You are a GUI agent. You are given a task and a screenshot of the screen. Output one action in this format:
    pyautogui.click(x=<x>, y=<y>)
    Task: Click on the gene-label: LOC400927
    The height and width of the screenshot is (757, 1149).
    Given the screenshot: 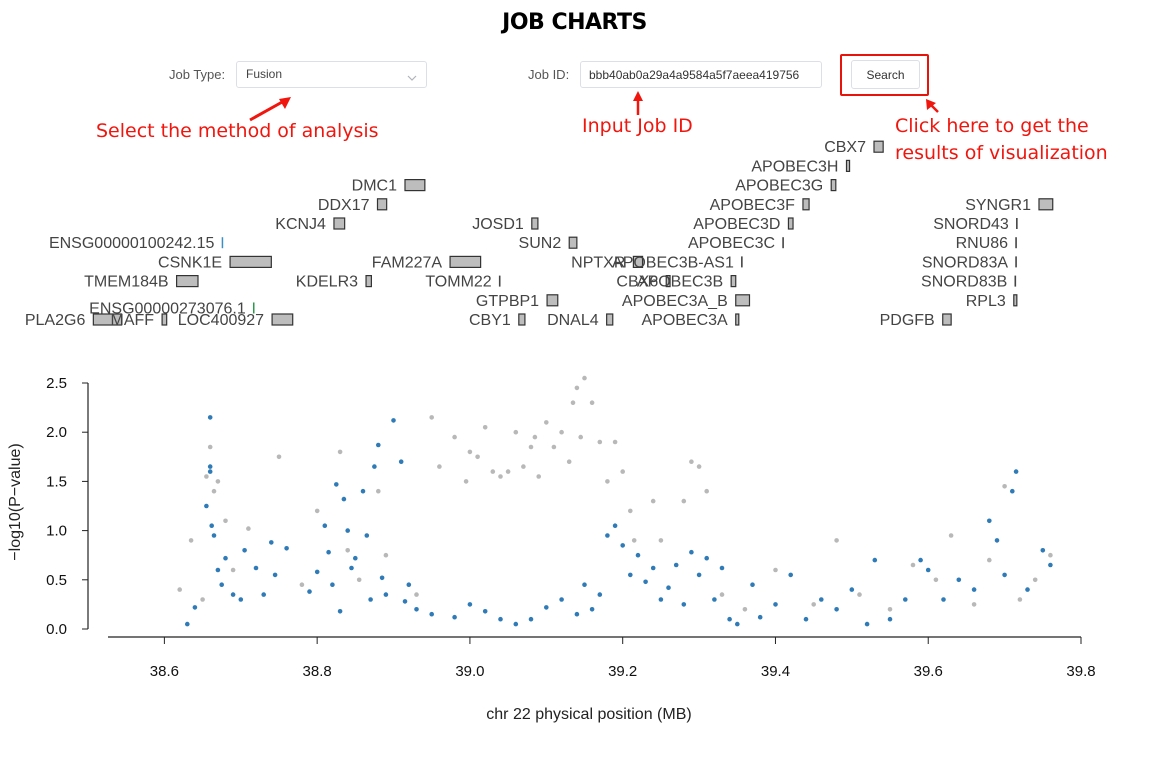 What is the action you would take?
    pyautogui.click(x=221, y=320)
    